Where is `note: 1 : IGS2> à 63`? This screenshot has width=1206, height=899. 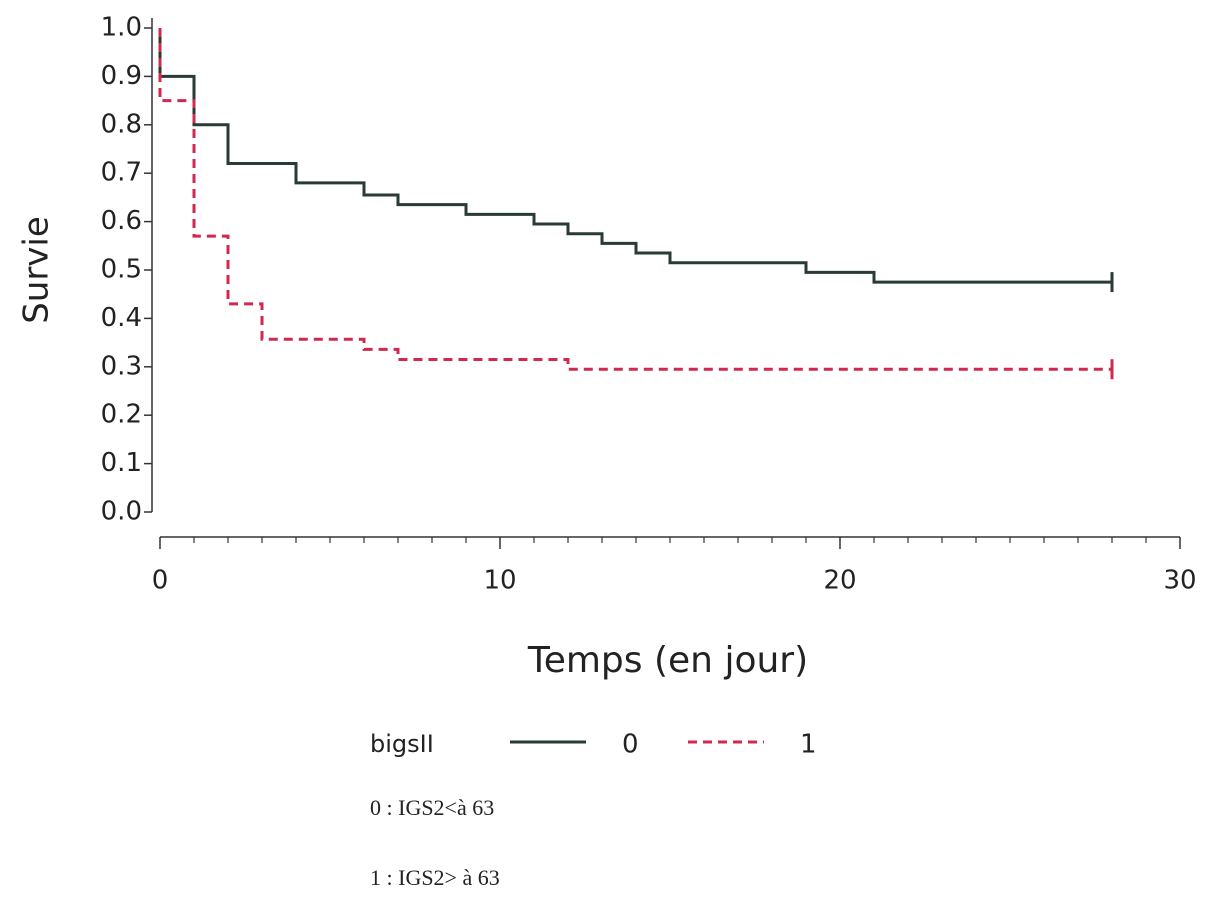 note: 1 : IGS2> à 63 is located at coordinates (435, 877).